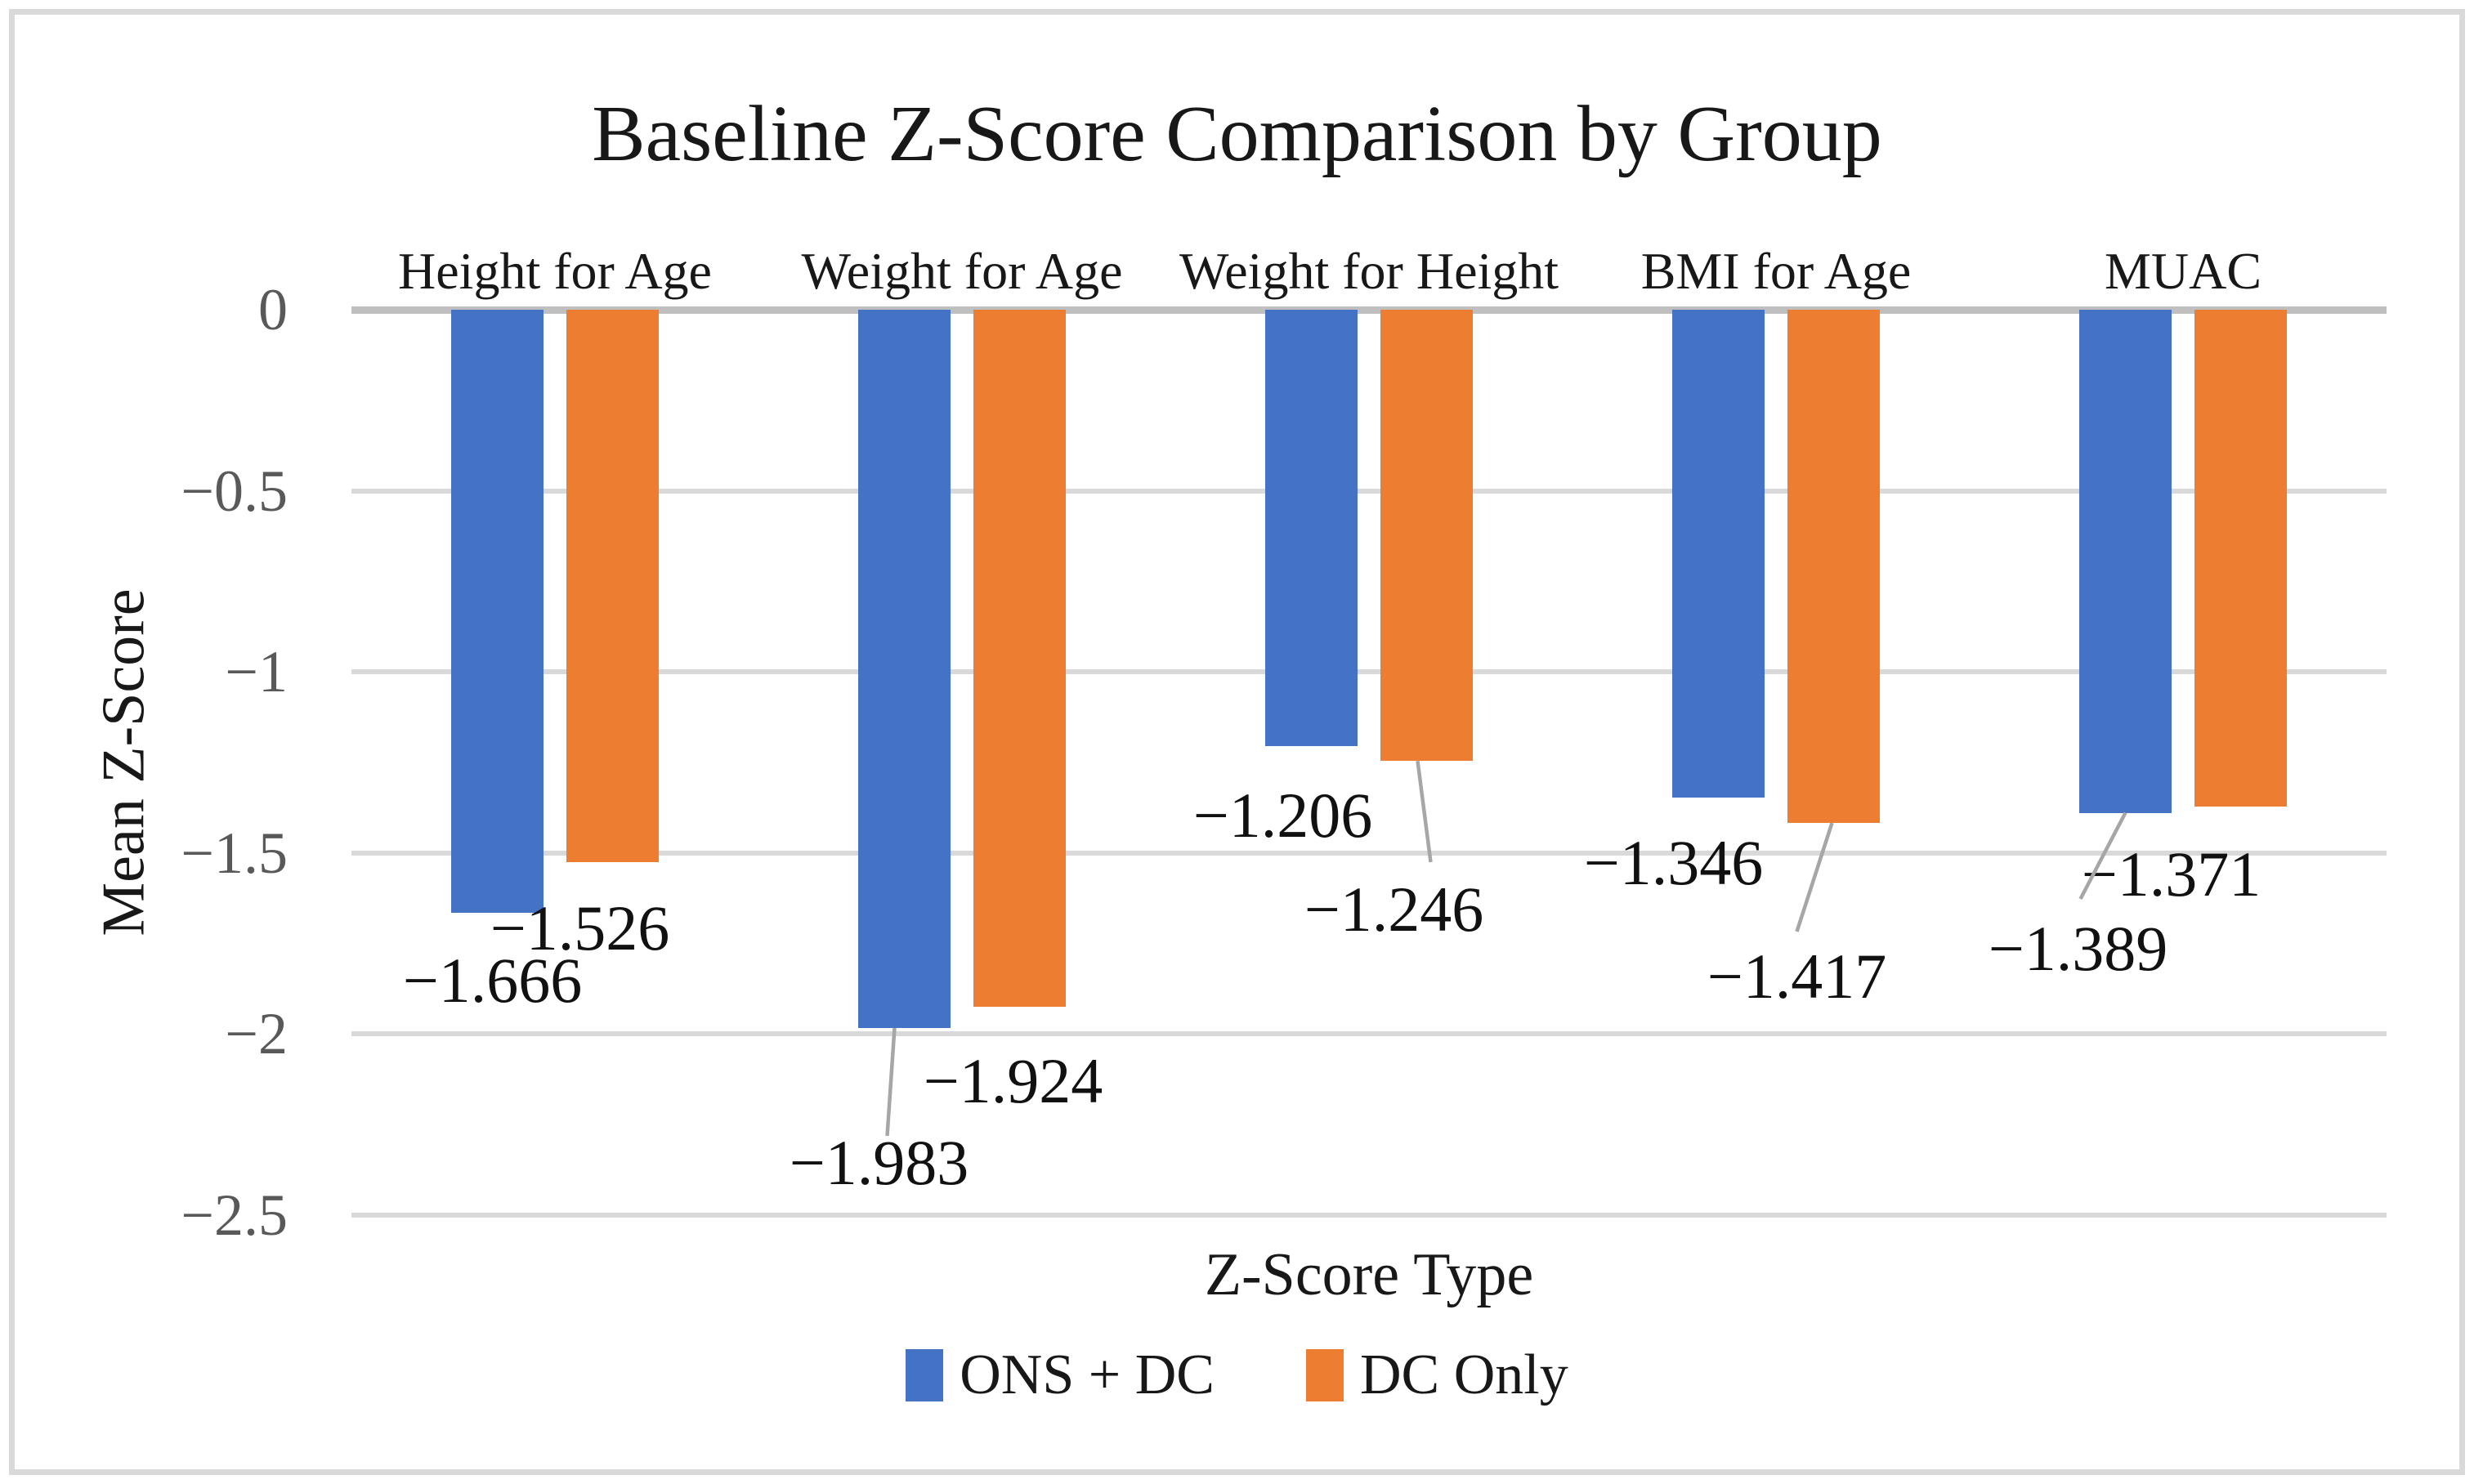  Describe the element at coordinates (1282, 815) in the screenshot. I see `data-label: −1.206` at that location.